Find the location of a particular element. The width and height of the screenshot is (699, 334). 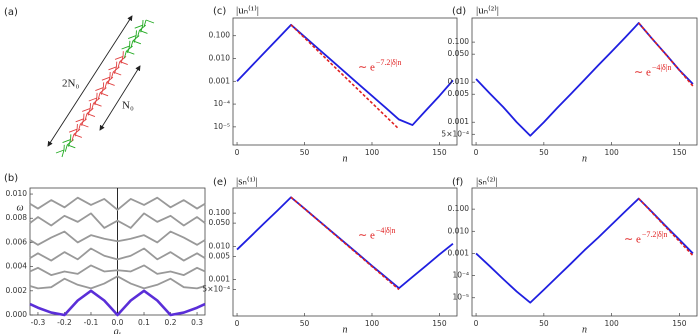

panel-title: |sₙ⁽²⁾| is located at coordinates (487, 182).